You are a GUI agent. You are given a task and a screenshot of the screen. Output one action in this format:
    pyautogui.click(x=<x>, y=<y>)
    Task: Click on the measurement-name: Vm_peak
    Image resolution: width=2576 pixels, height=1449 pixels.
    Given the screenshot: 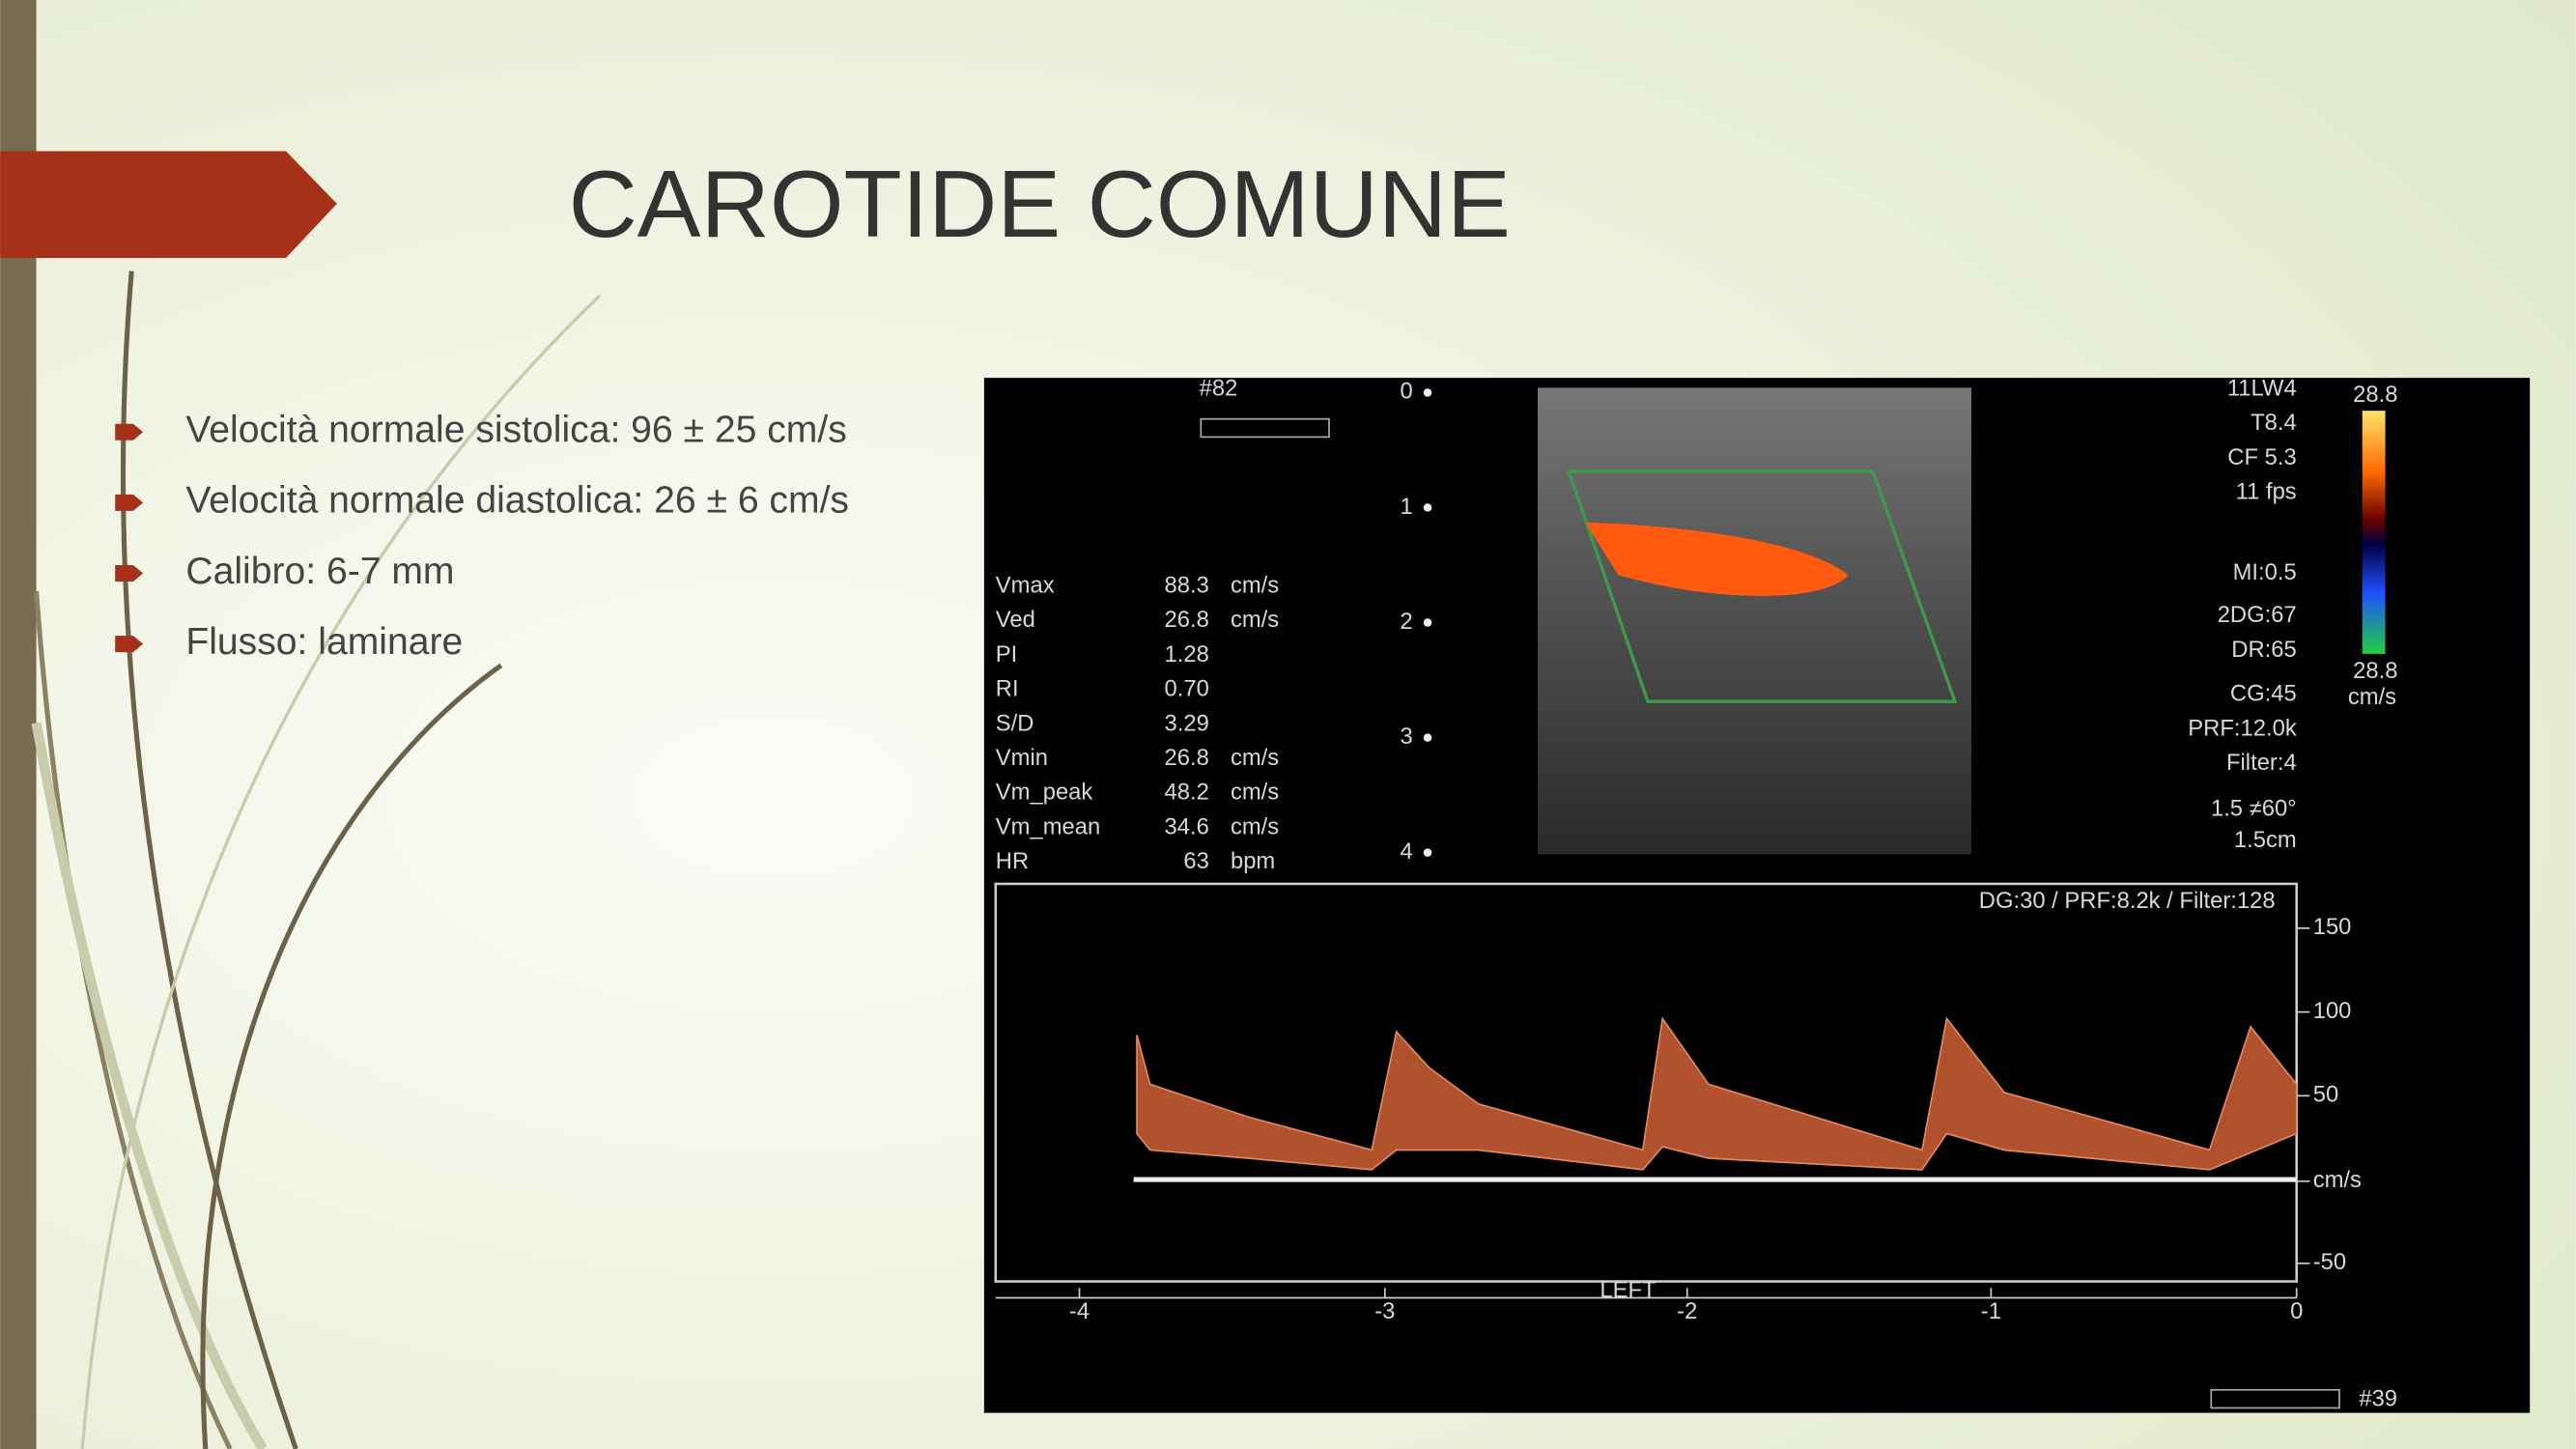 What is the action you would take?
    pyautogui.click(x=1044, y=793)
    